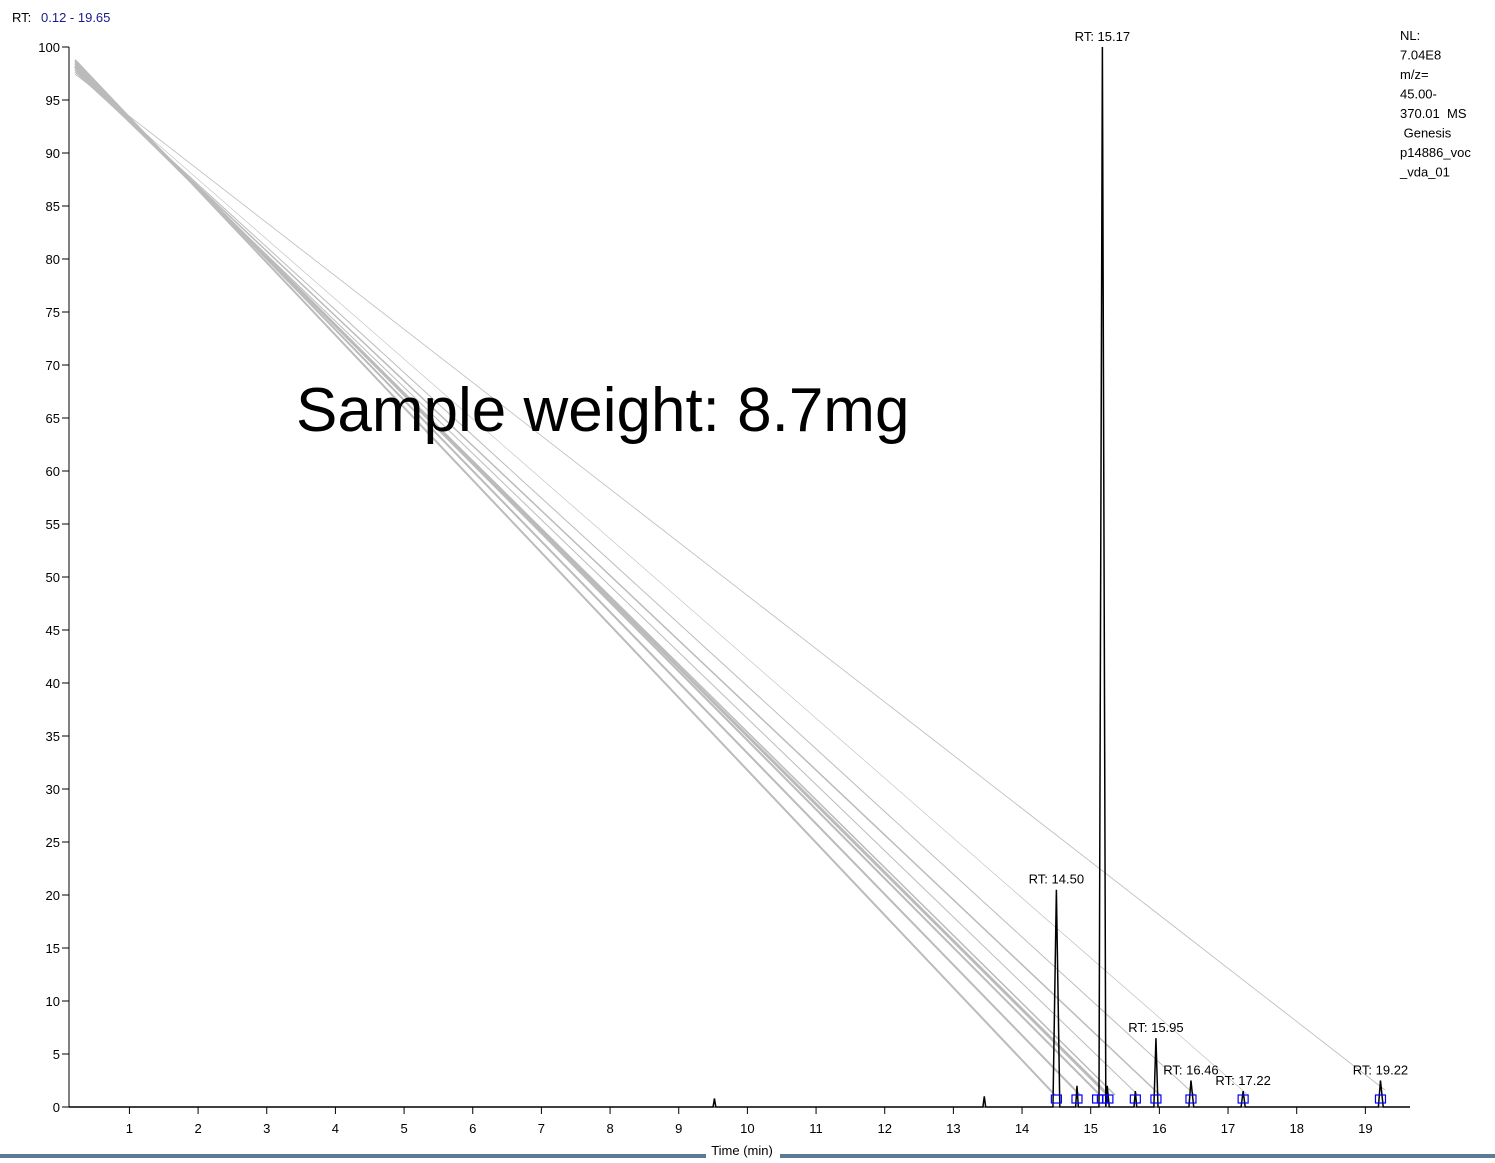 This screenshot has width=1495, height=1163. I want to click on y-tick-label: 100, so click(49, 47).